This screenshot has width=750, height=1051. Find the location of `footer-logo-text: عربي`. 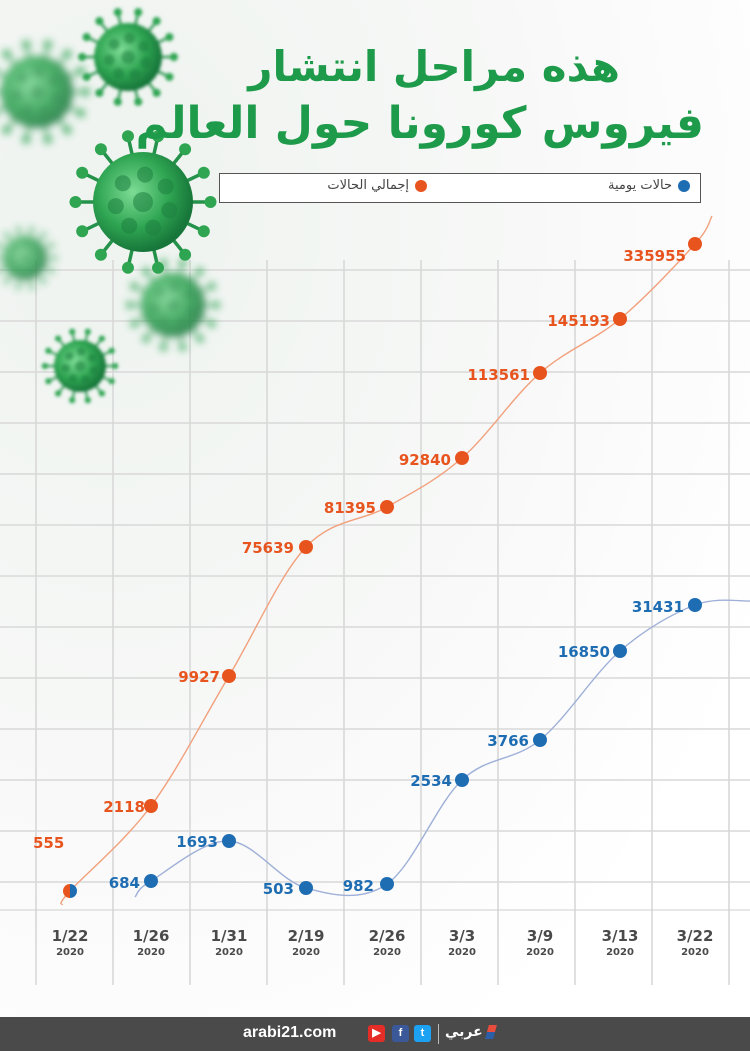

footer-logo-text: عربي is located at coordinates (464, 1032).